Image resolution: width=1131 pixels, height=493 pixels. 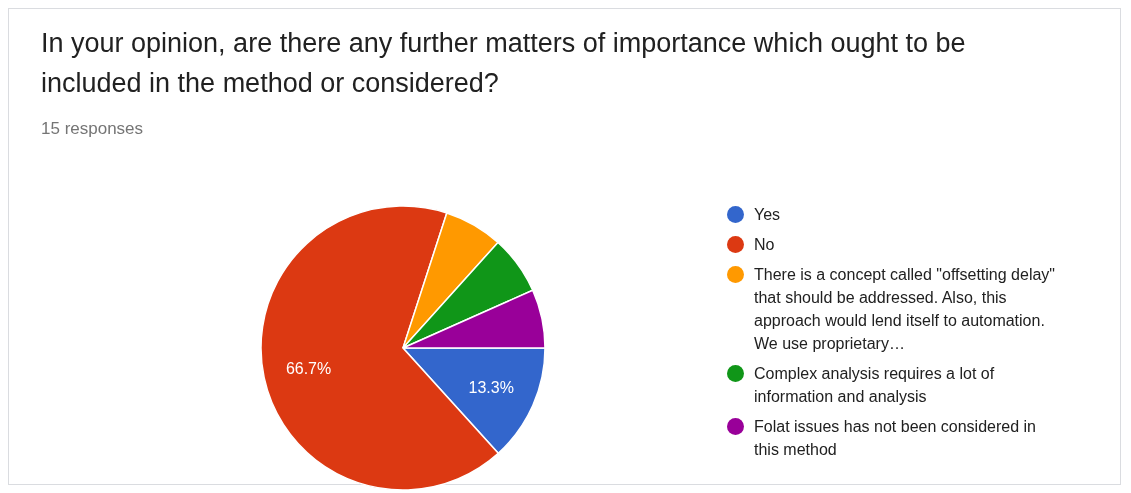 I want to click on legend-label: Yes, so click(x=768, y=215).